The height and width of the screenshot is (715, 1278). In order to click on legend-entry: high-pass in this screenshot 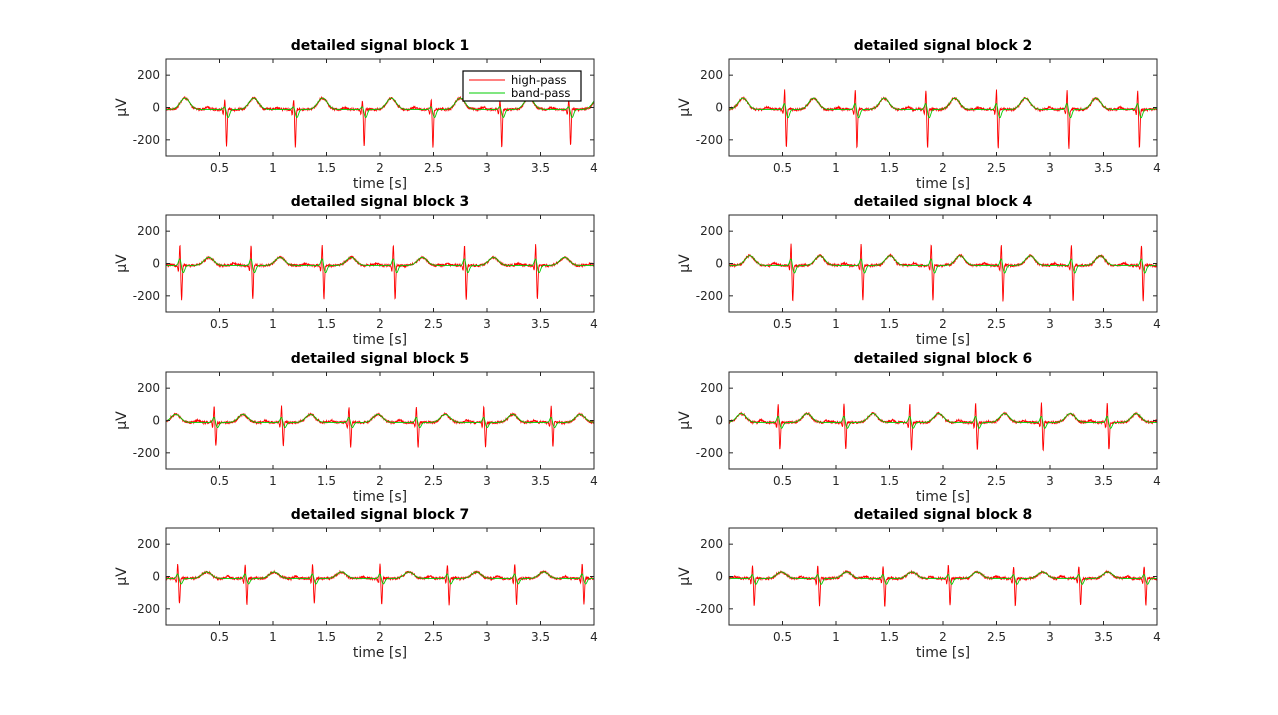, I will do `click(539, 80)`.